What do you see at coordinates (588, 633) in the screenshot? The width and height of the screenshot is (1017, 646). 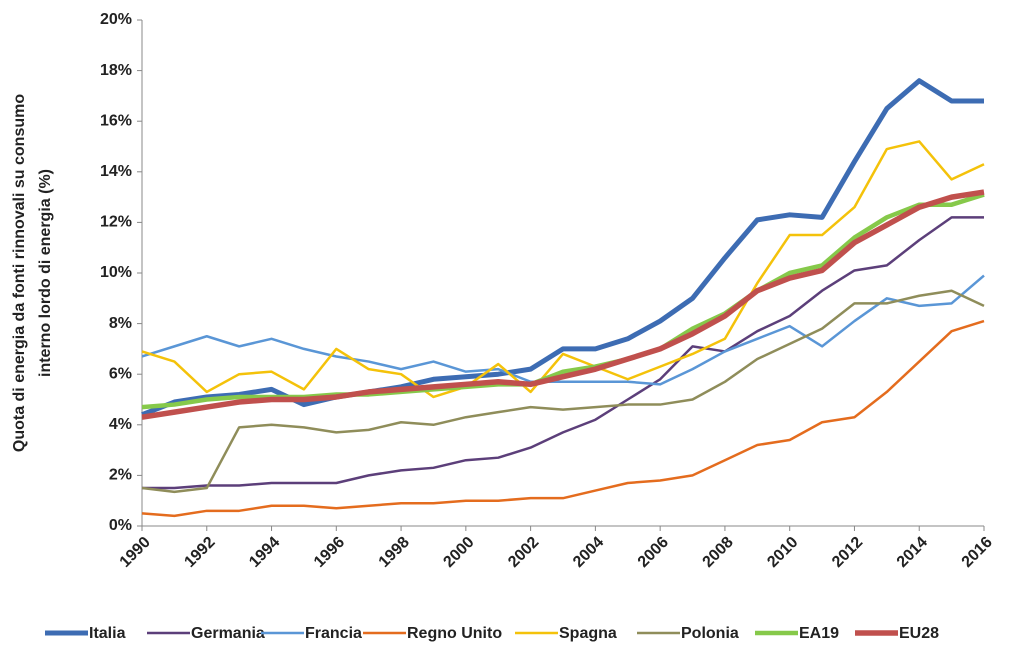 I see `legend-label: Spagna` at bounding box center [588, 633].